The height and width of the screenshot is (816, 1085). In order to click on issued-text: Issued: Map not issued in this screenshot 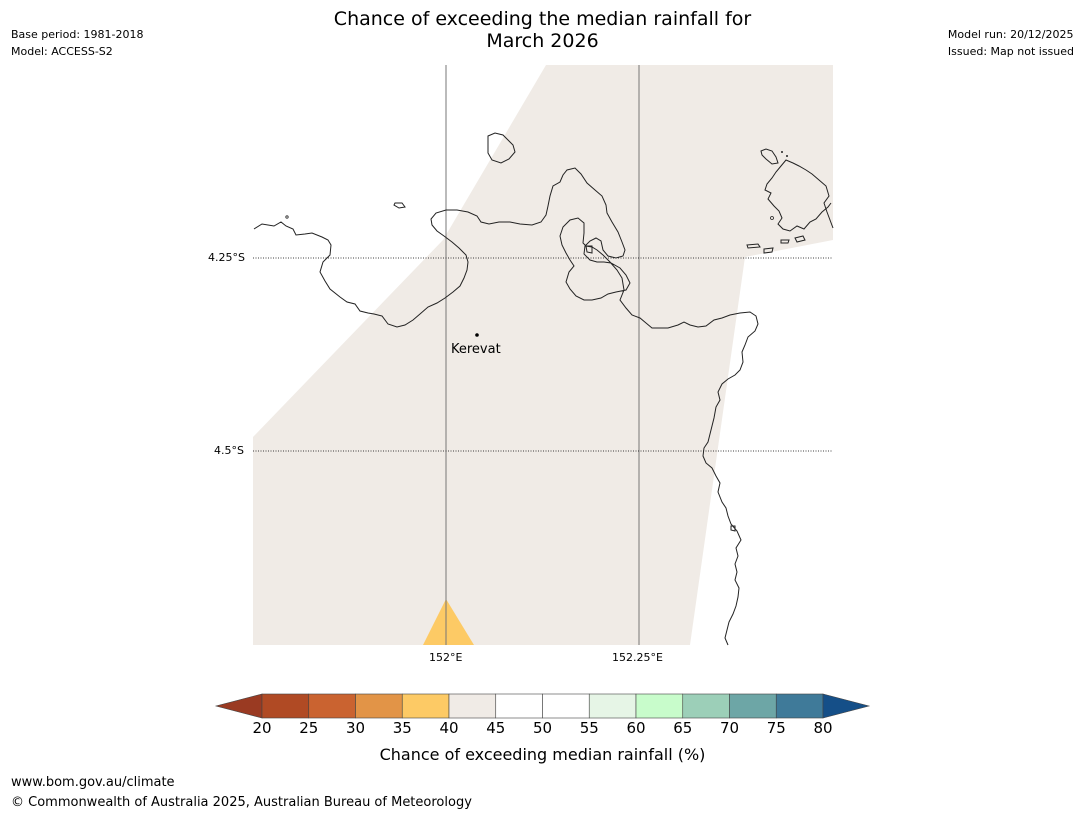, I will do `click(1010, 51)`.